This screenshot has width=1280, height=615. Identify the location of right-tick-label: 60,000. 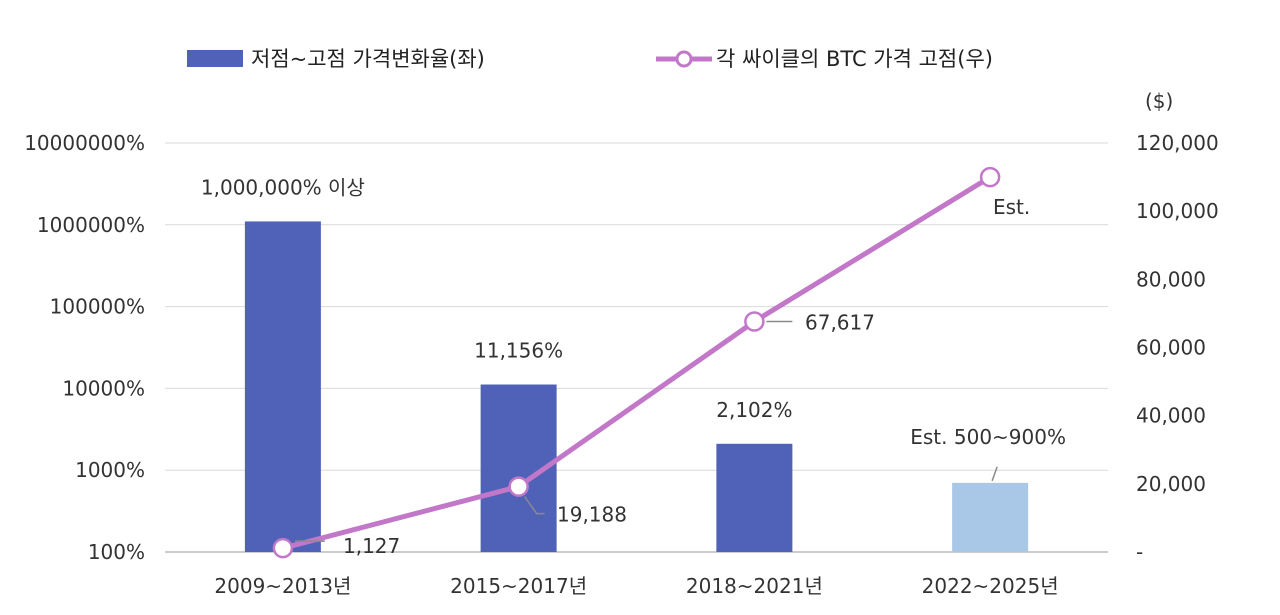
(1171, 348).